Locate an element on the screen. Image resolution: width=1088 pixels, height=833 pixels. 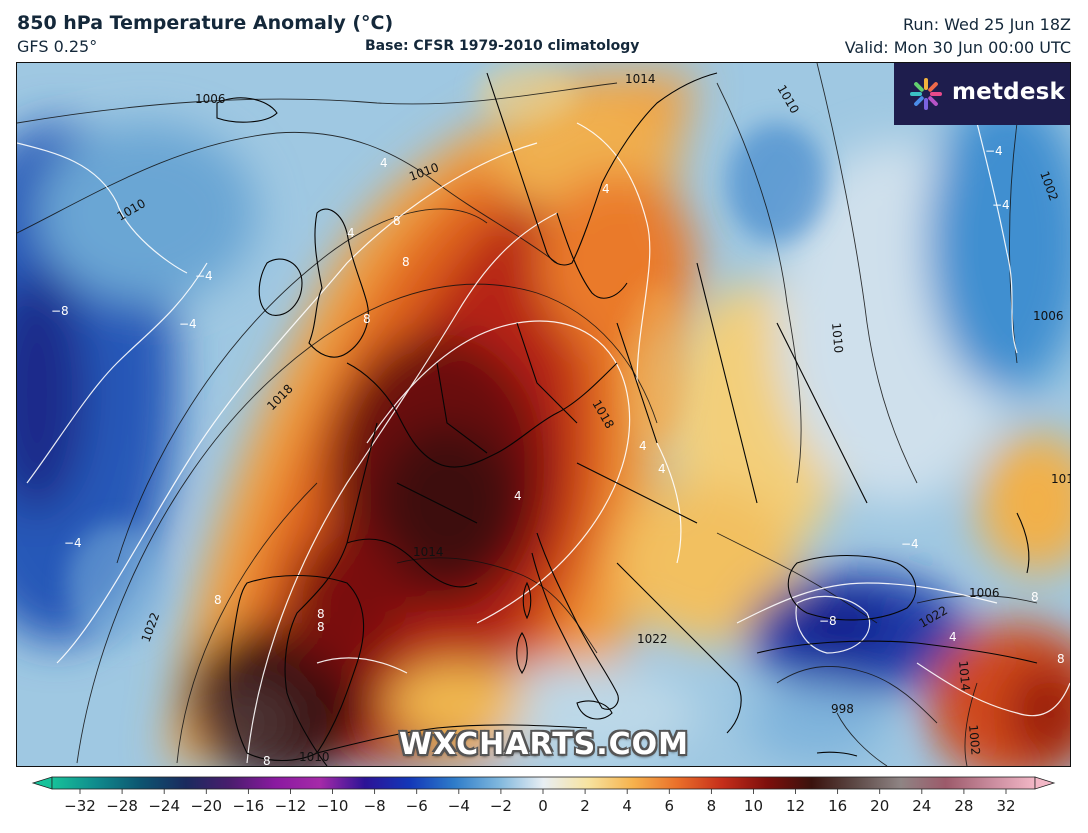
colorbar-tick-label: −4 is located at coordinates (458, 806).